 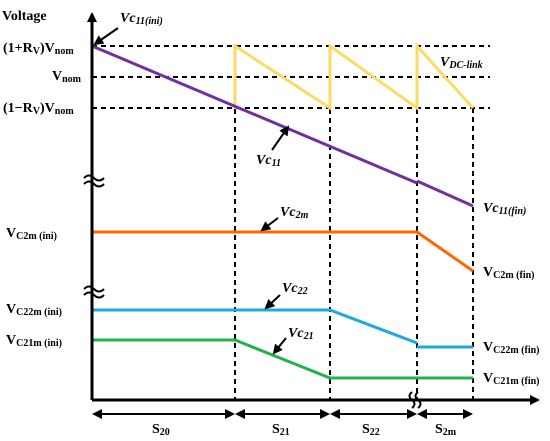 What do you see at coordinates (415, 400) in the screenshot?
I see `x-axis-break` at bounding box center [415, 400].